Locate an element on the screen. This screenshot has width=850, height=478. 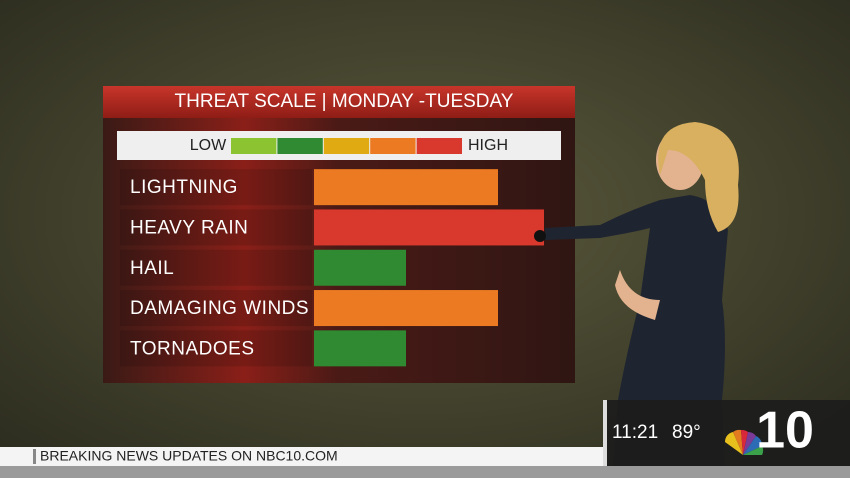
legend-low: LOW is located at coordinates (208, 145).